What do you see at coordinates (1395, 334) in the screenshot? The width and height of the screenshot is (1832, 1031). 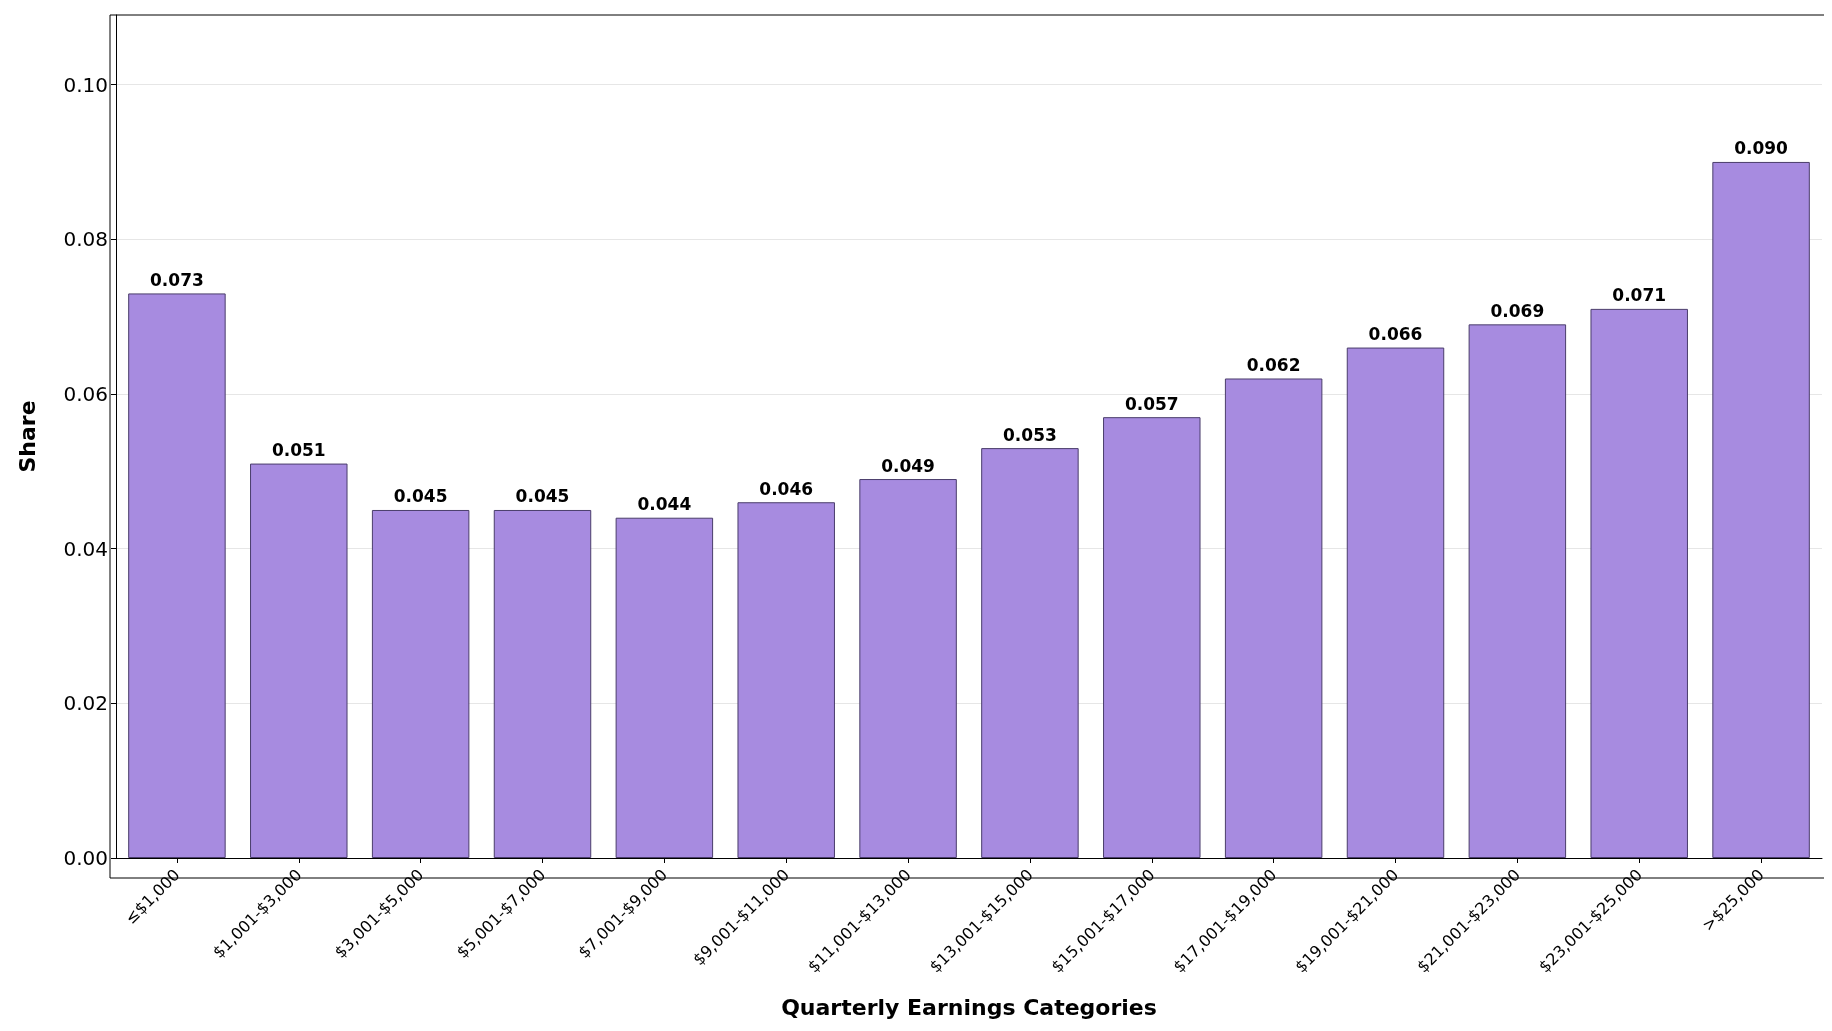 I see `data-label: 0.066` at bounding box center [1395, 334].